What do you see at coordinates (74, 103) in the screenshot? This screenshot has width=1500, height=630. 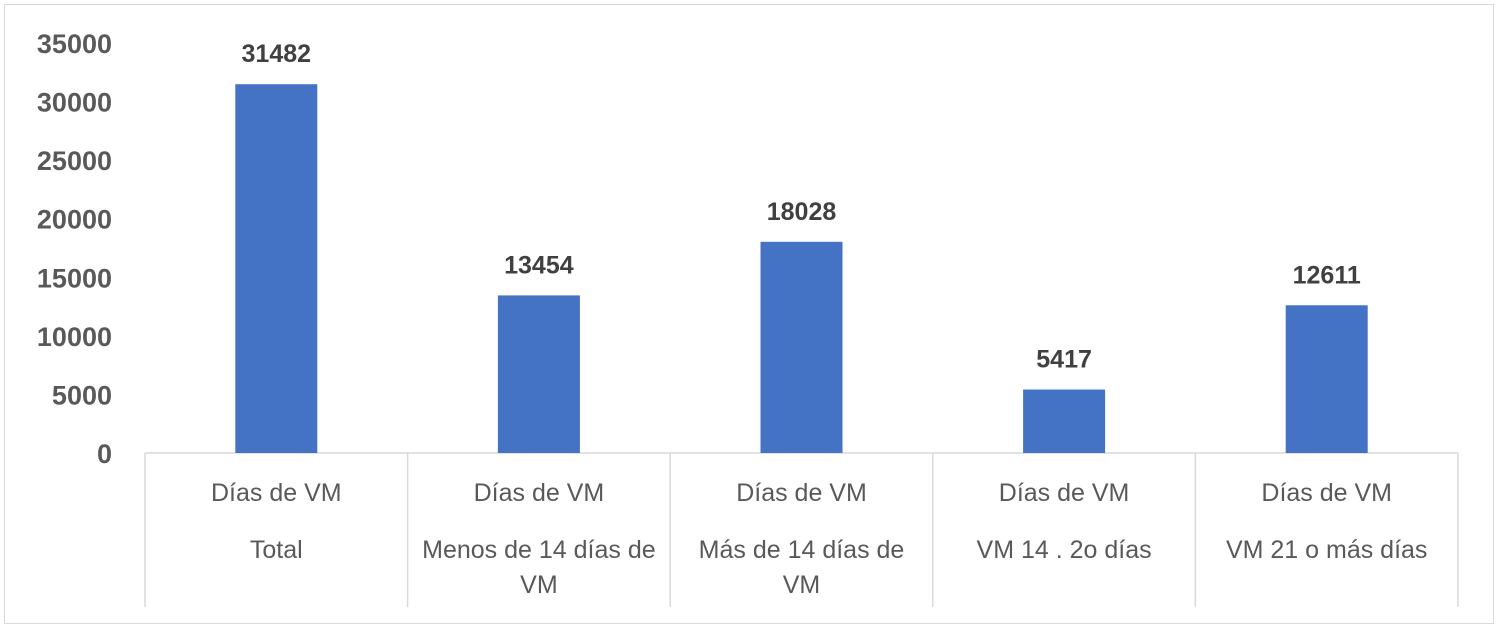 I see `y-tick-label: 30000` at bounding box center [74, 103].